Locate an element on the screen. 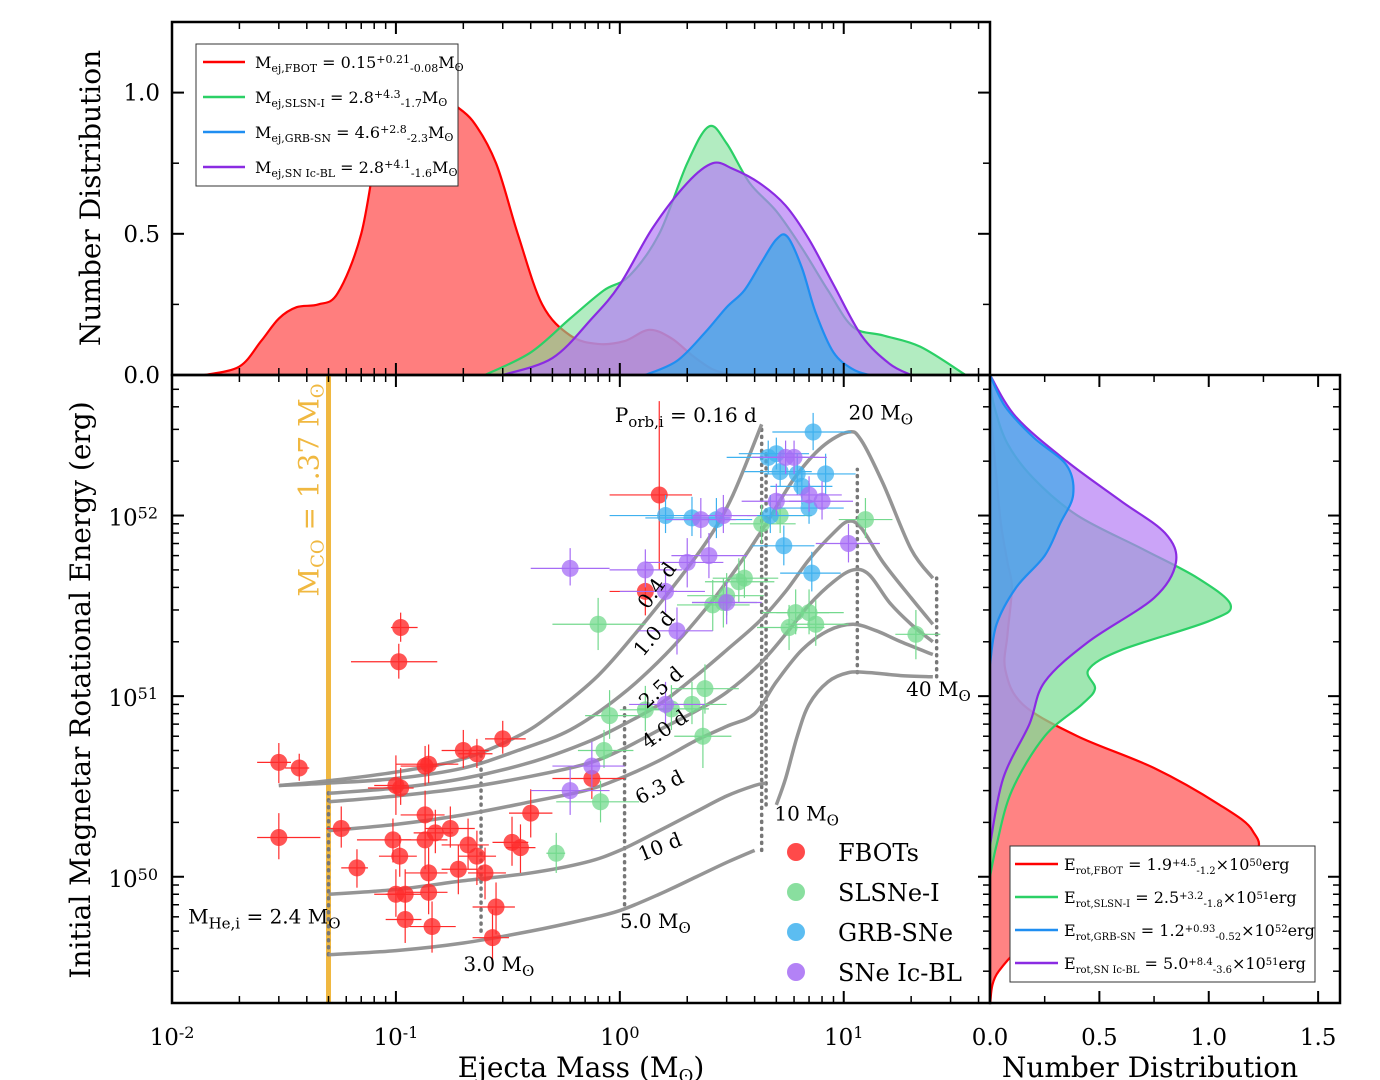  annotation: 3.0 Mʘ is located at coordinates (498, 966).